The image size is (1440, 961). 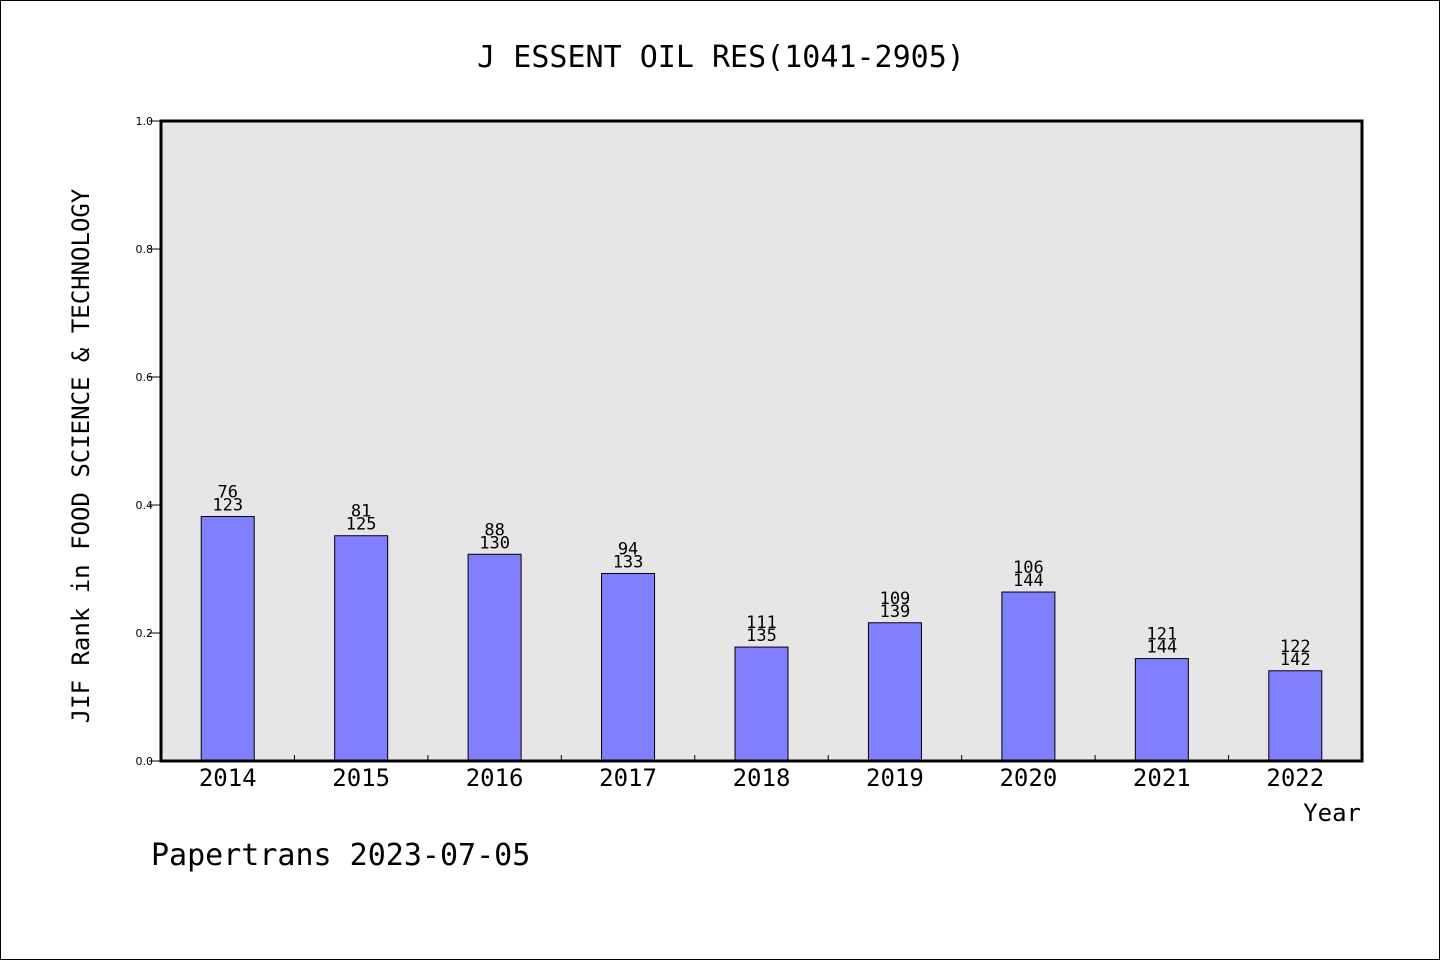 I want to click on bar-2018, so click(x=761, y=704).